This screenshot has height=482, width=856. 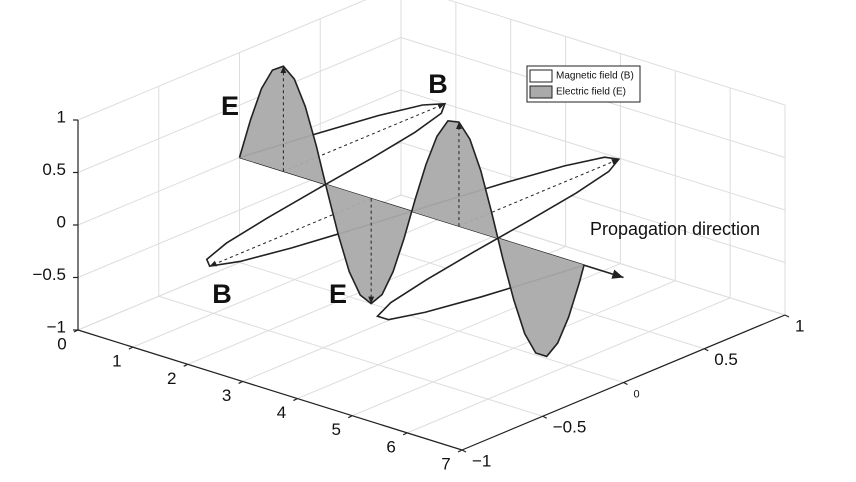 What do you see at coordinates (570, 427) in the screenshot?
I see `y-tick-label: −0.5` at bounding box center [570, 427].